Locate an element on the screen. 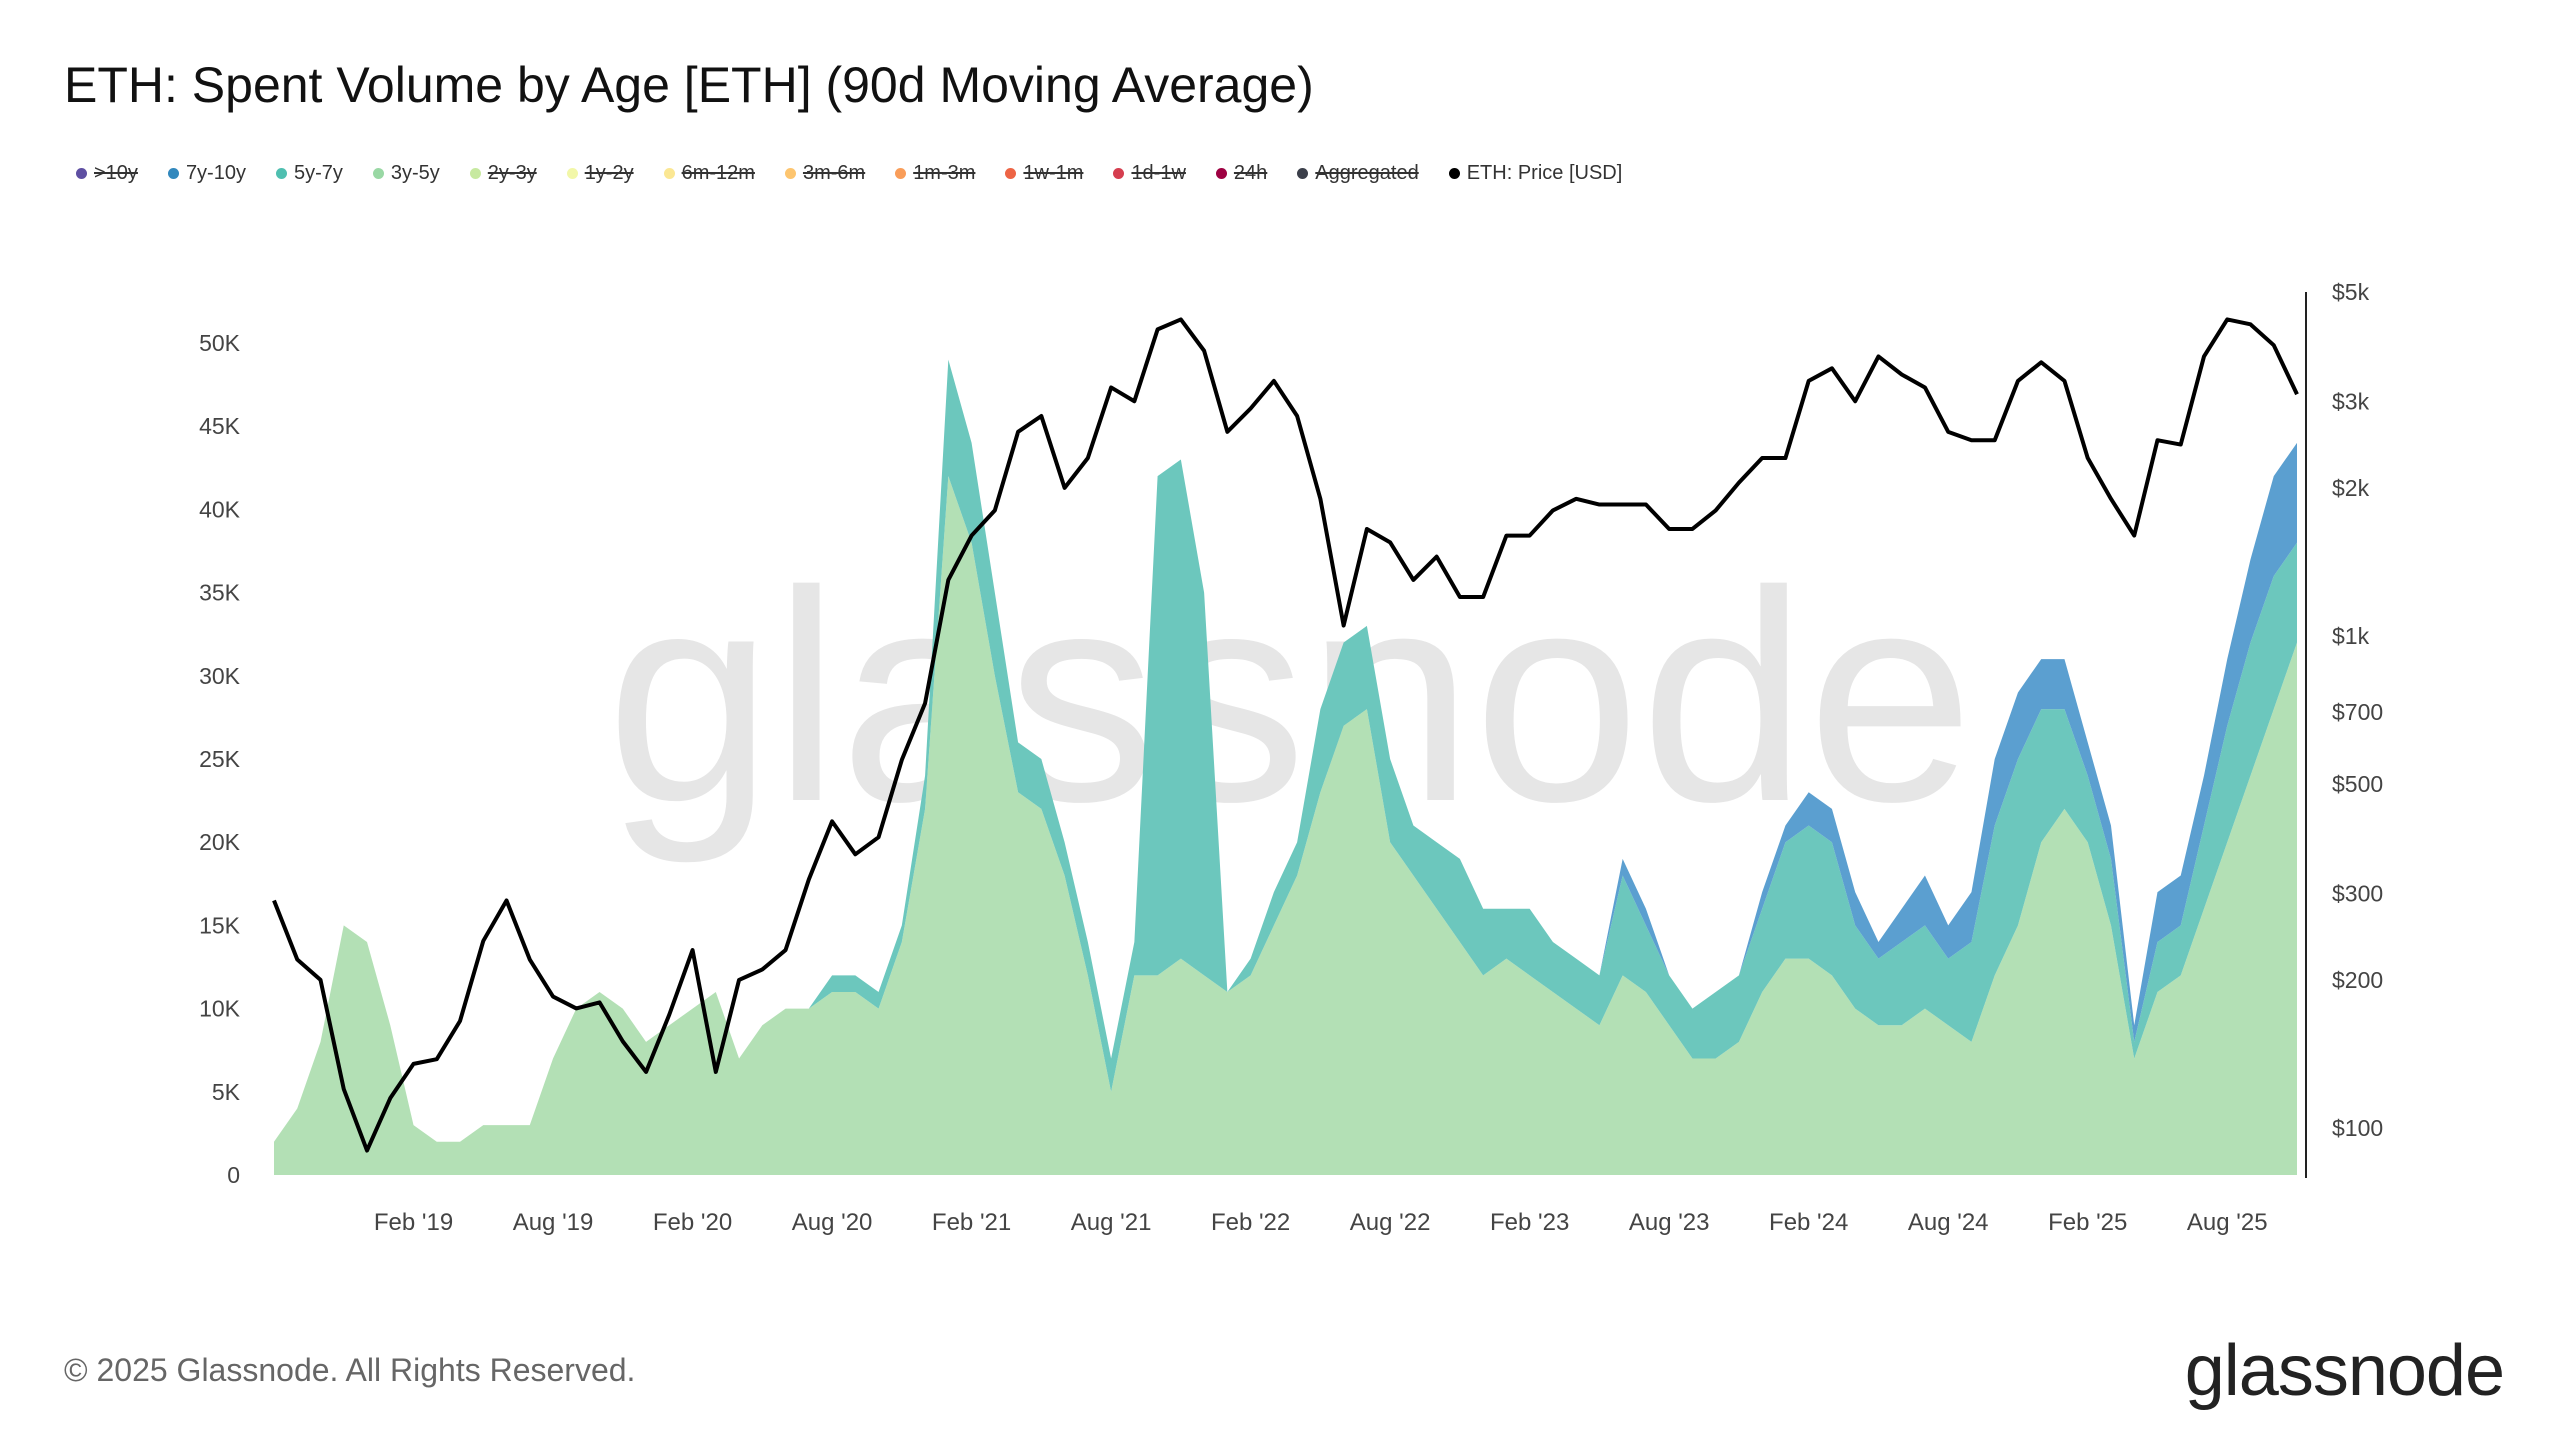 This screenshot has height=1440, width=2560. legend-item: 3m-6m is located at coordinates (825, 173).